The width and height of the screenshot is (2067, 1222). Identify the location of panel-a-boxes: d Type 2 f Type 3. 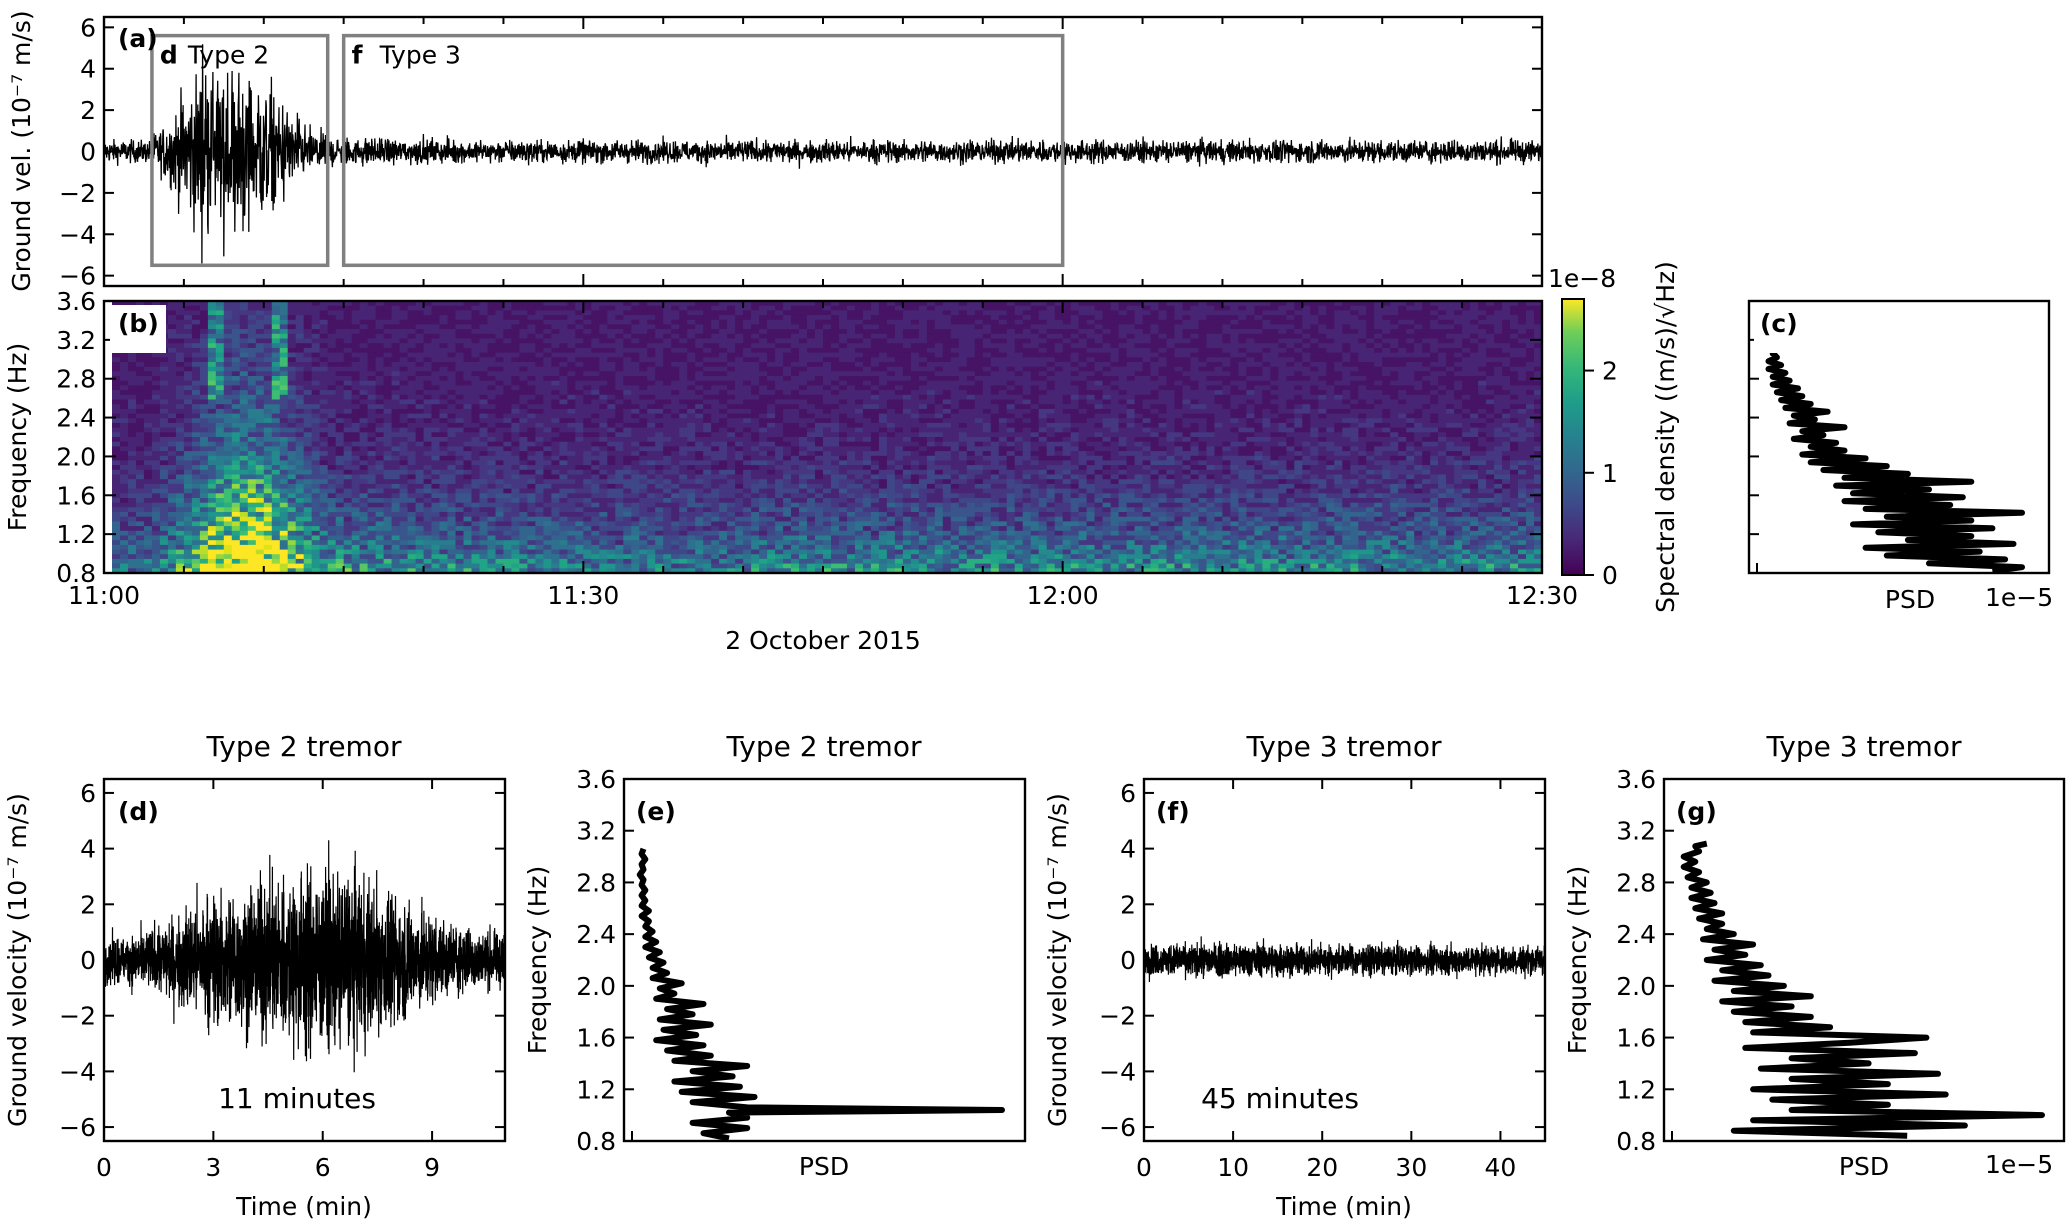
(607, 150).